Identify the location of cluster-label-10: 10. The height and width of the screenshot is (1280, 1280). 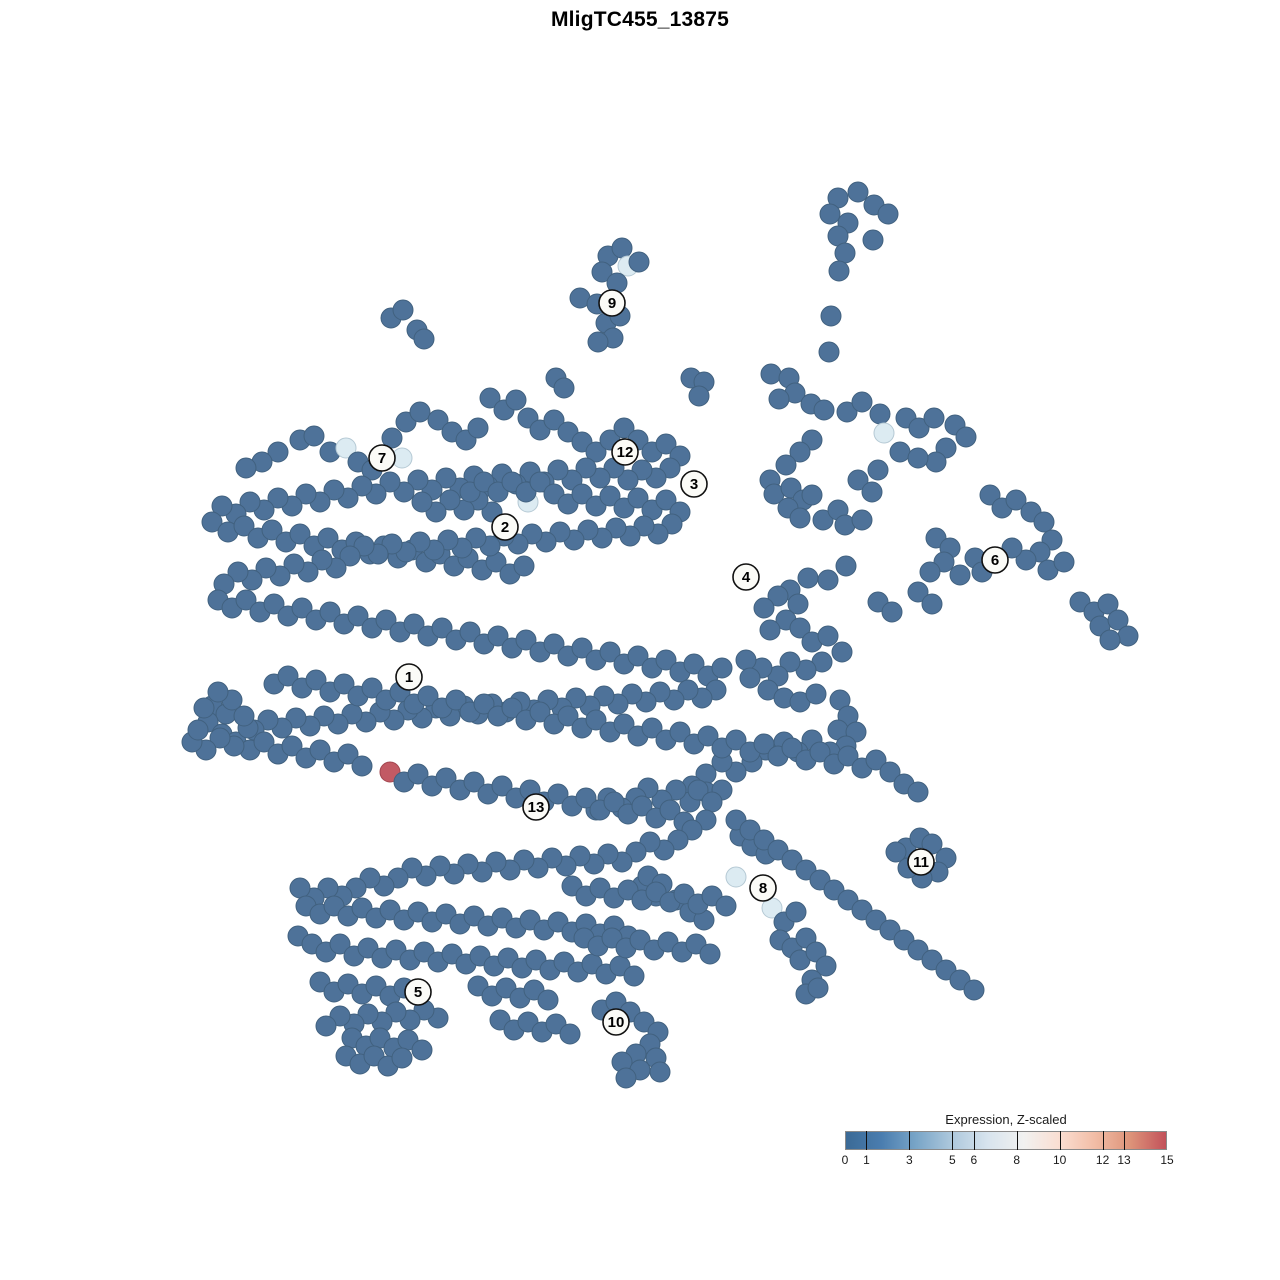
(616, 1022).